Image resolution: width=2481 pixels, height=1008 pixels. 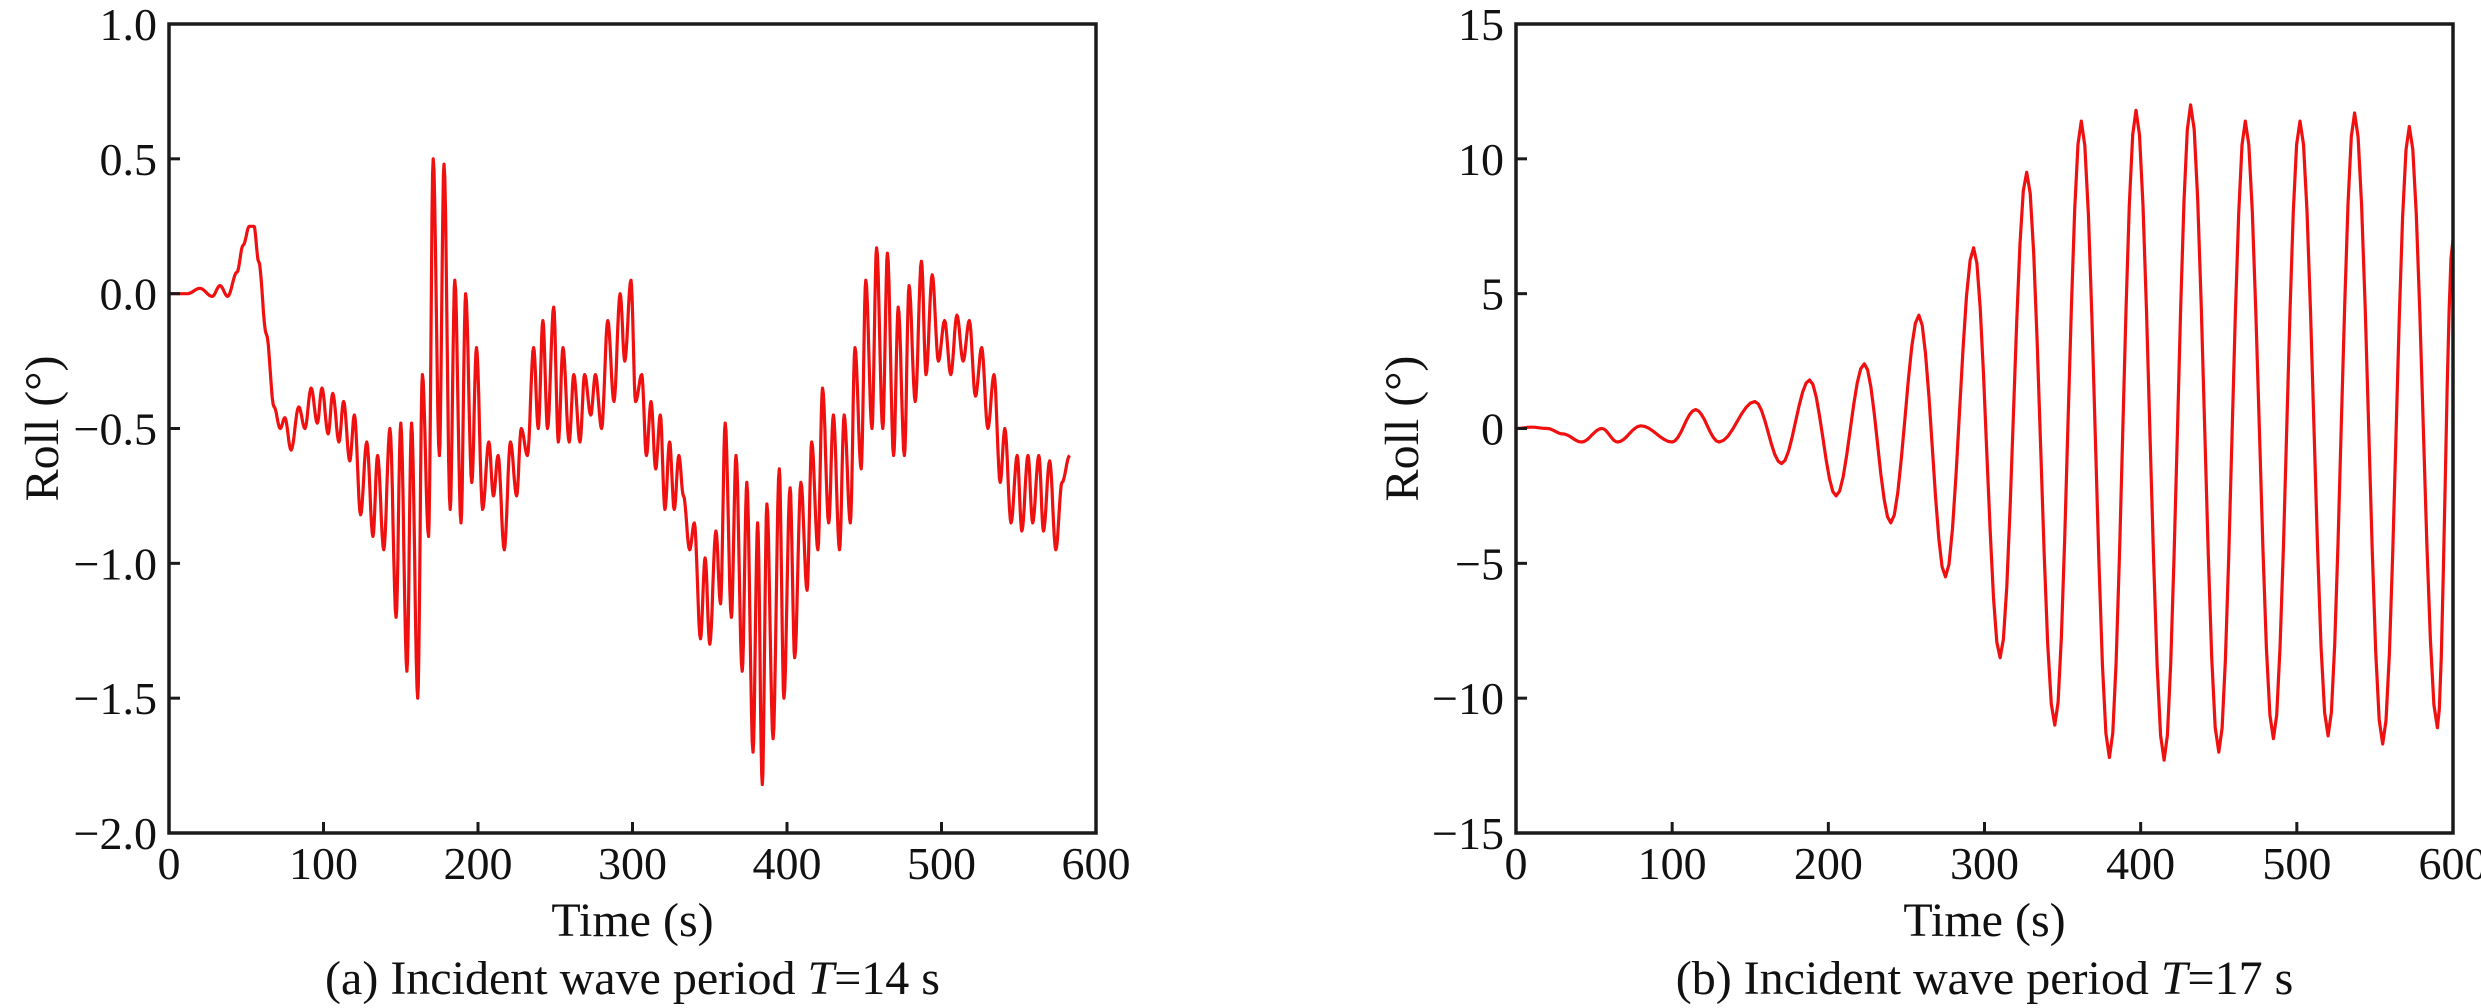 I want to click on caption-prefix: (b) Incident wave period, so click(x=1918, y=978).